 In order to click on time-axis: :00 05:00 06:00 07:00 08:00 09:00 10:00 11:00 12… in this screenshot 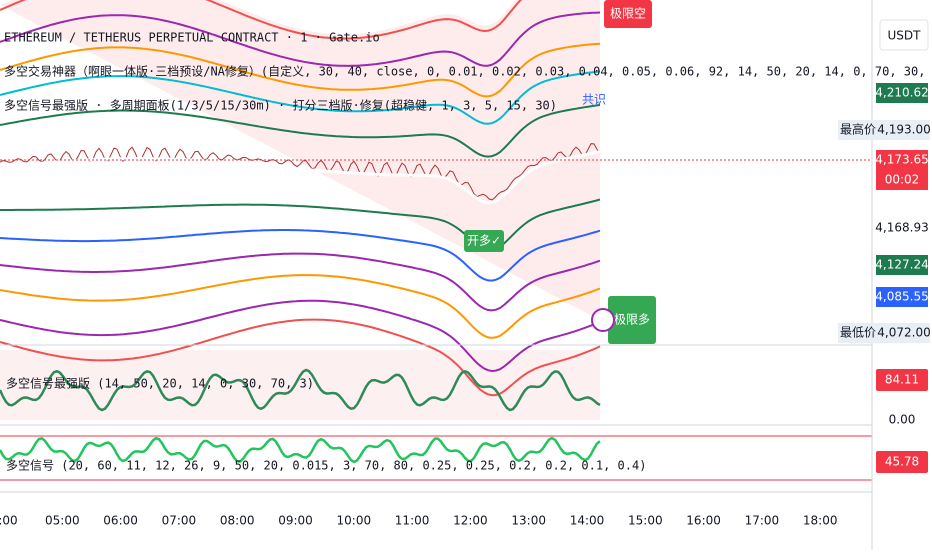, I will do `click(418, 521)`.